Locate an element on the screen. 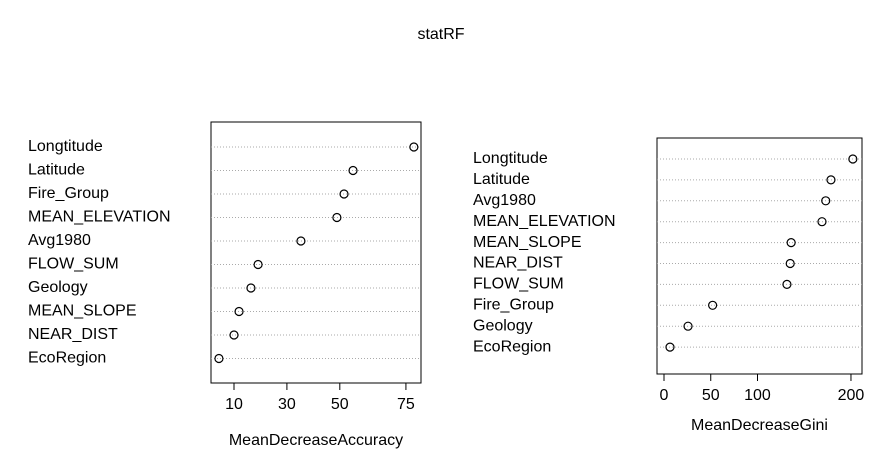 Image resolution: width=884 pixels, height=459 pixels. x-tick-label: 200 is located at coordinates (851, 395).